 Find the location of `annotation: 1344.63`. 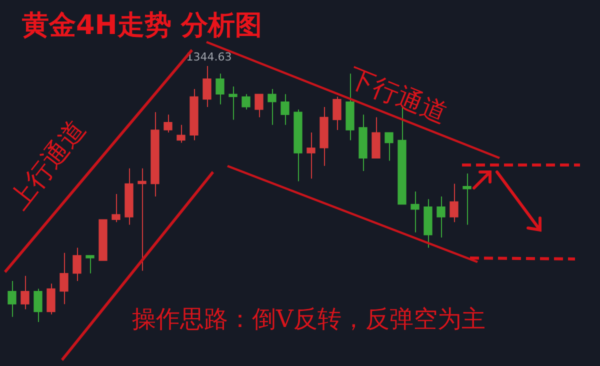

annotation: 1344.63 is located at coordinates (209, 57).